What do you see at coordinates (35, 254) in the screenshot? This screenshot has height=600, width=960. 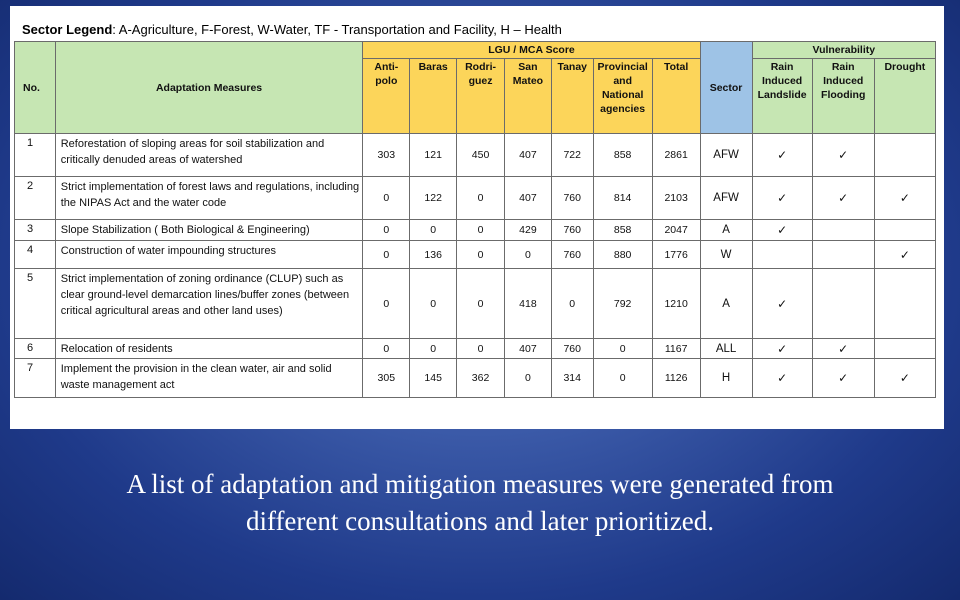 I see `row-number: 4` at bounding box center [35, 254].